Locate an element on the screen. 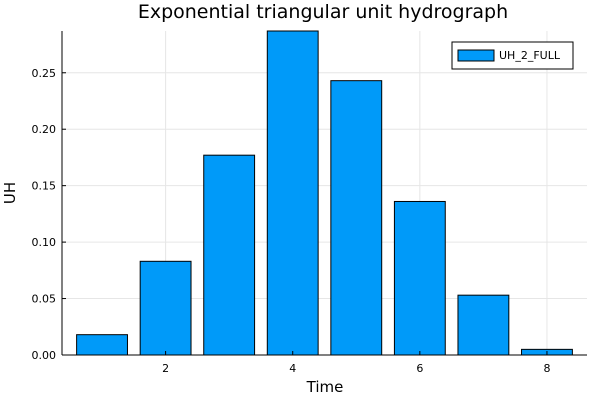 This screenshot has height=404, width=600. x-axis-title: Time is located at coordinates (325, 387).